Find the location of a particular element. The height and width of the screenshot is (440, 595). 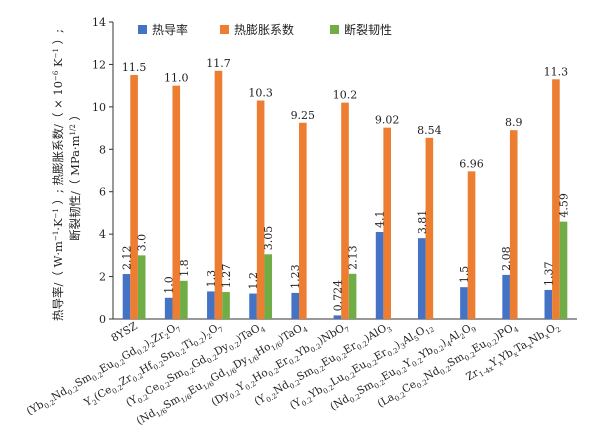

data-label: 1.27 is located at coordinates (226, 276).